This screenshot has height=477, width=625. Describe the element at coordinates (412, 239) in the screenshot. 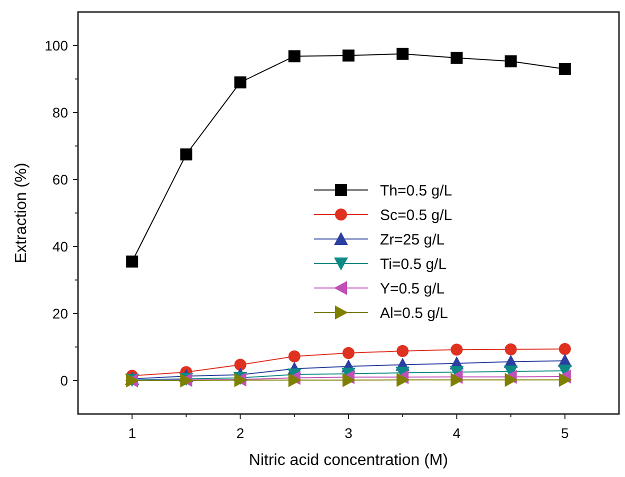

I see `legend-label: Zr=25 g/L` at that location.